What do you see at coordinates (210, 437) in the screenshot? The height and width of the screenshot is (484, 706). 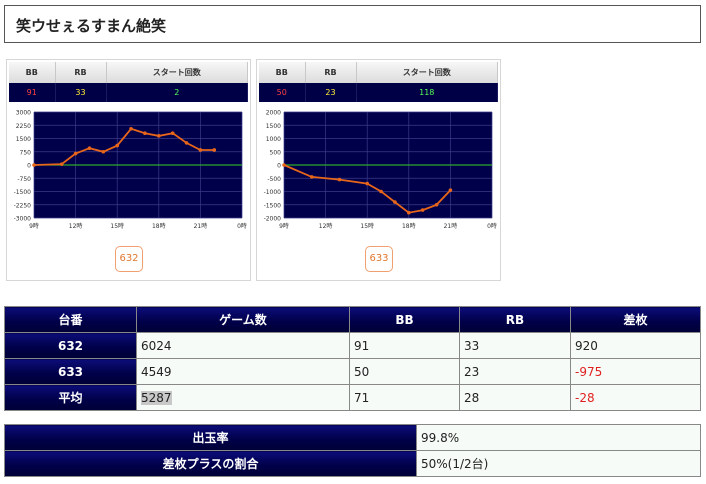 I see `payout-rate-label: 出玉率` at bounding box center [210, 437].